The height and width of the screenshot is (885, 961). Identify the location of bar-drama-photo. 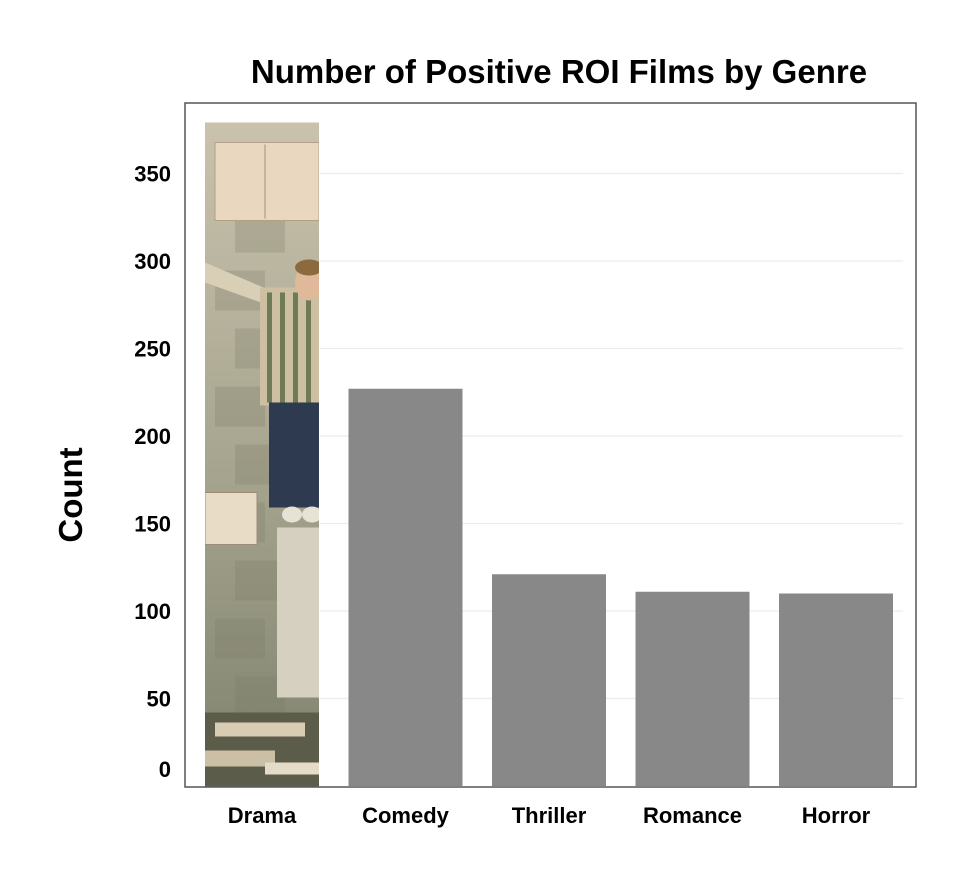
(262, 454).